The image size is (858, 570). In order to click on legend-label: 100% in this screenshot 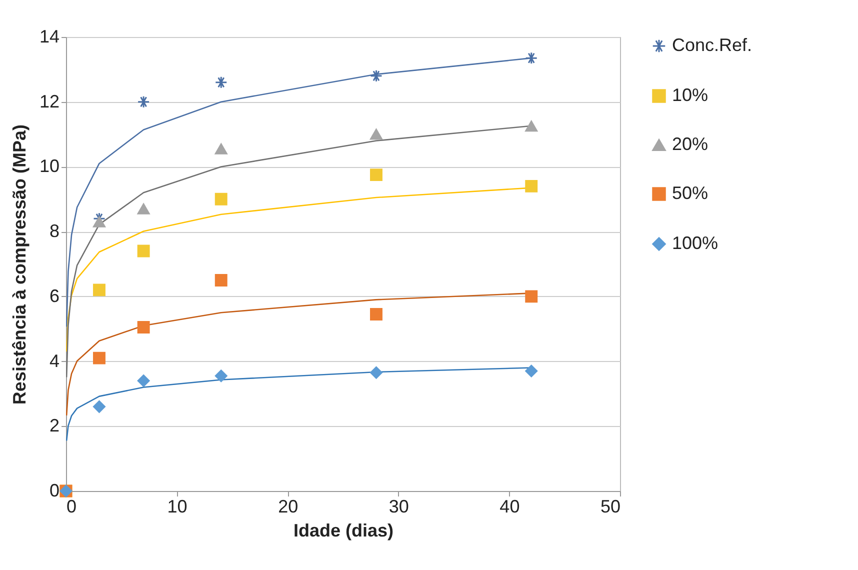, I will do `click(695, 243)`.